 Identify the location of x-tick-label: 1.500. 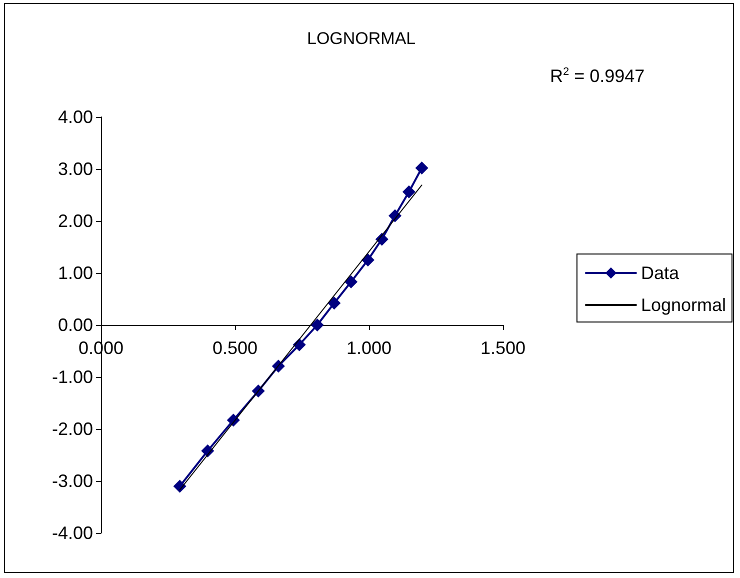
(503, 348).